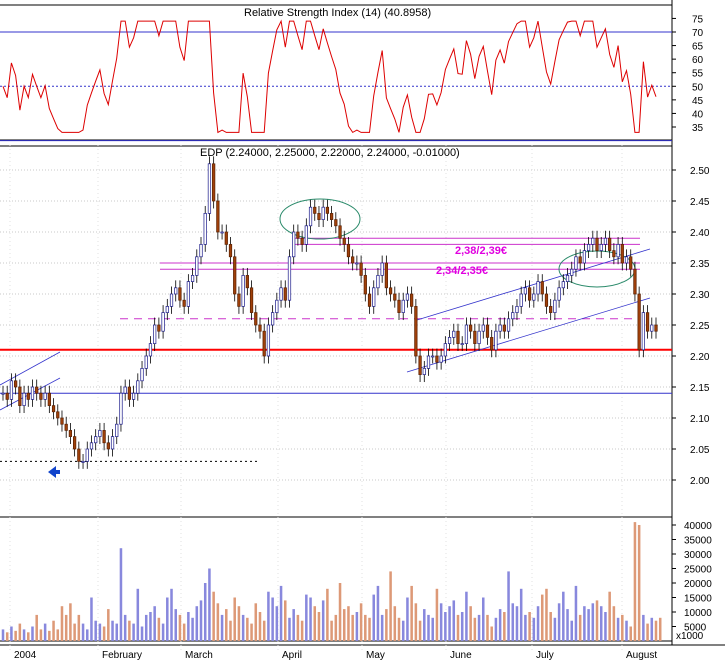 This screenshot has height=660, width=725. I want to click on month-label: July, so click(545, 655).